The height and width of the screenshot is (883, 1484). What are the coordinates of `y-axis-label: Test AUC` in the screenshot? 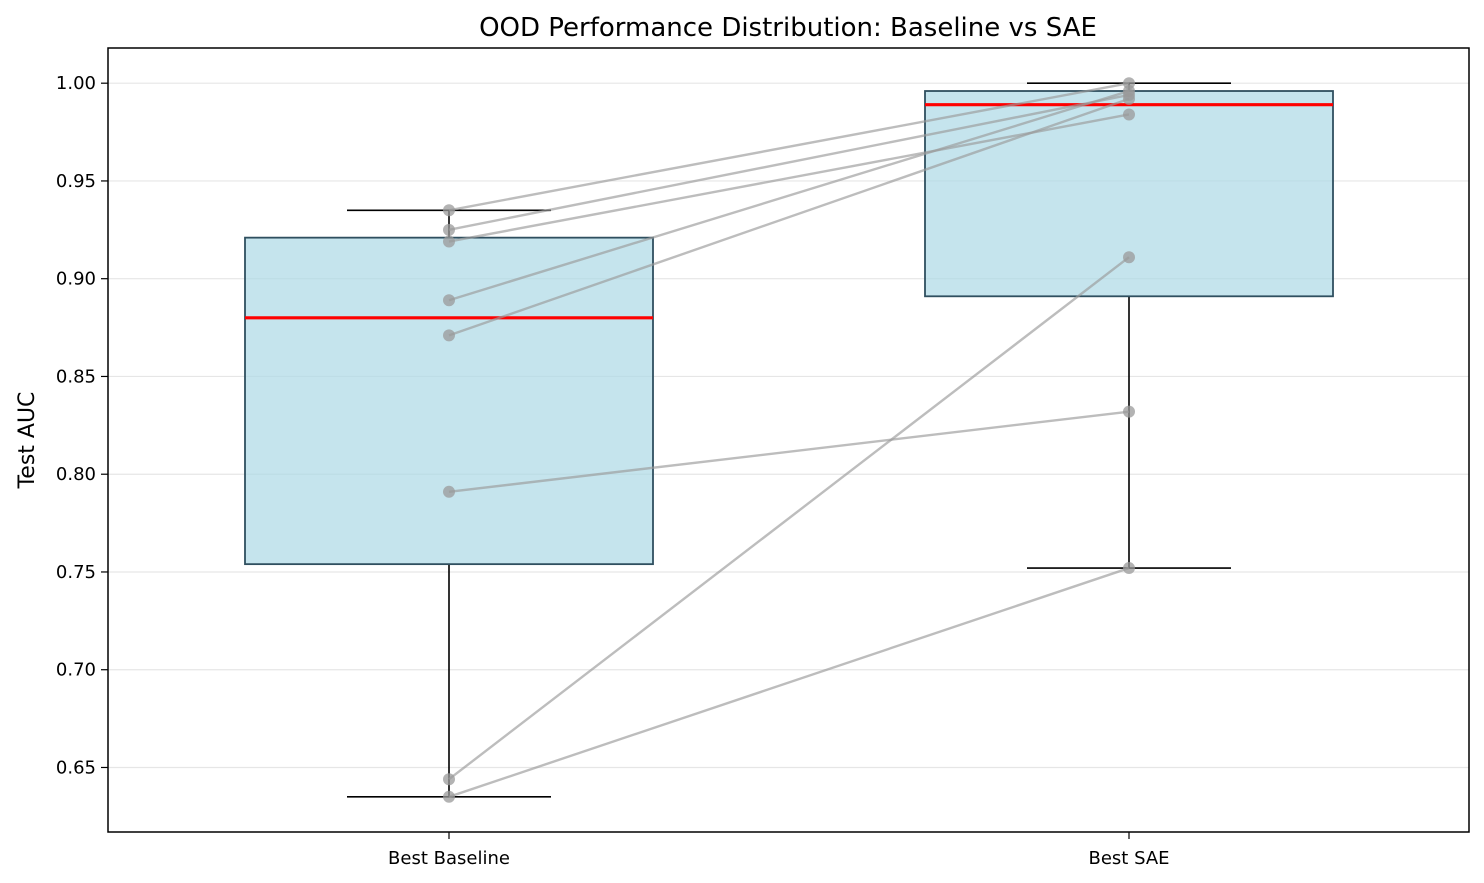 It's located at (27, 441).